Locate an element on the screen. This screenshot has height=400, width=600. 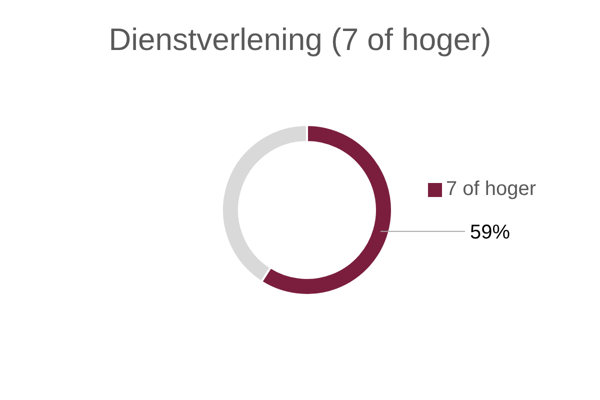
legend-label: 7 of hoger is located at coordinates (491, 189).